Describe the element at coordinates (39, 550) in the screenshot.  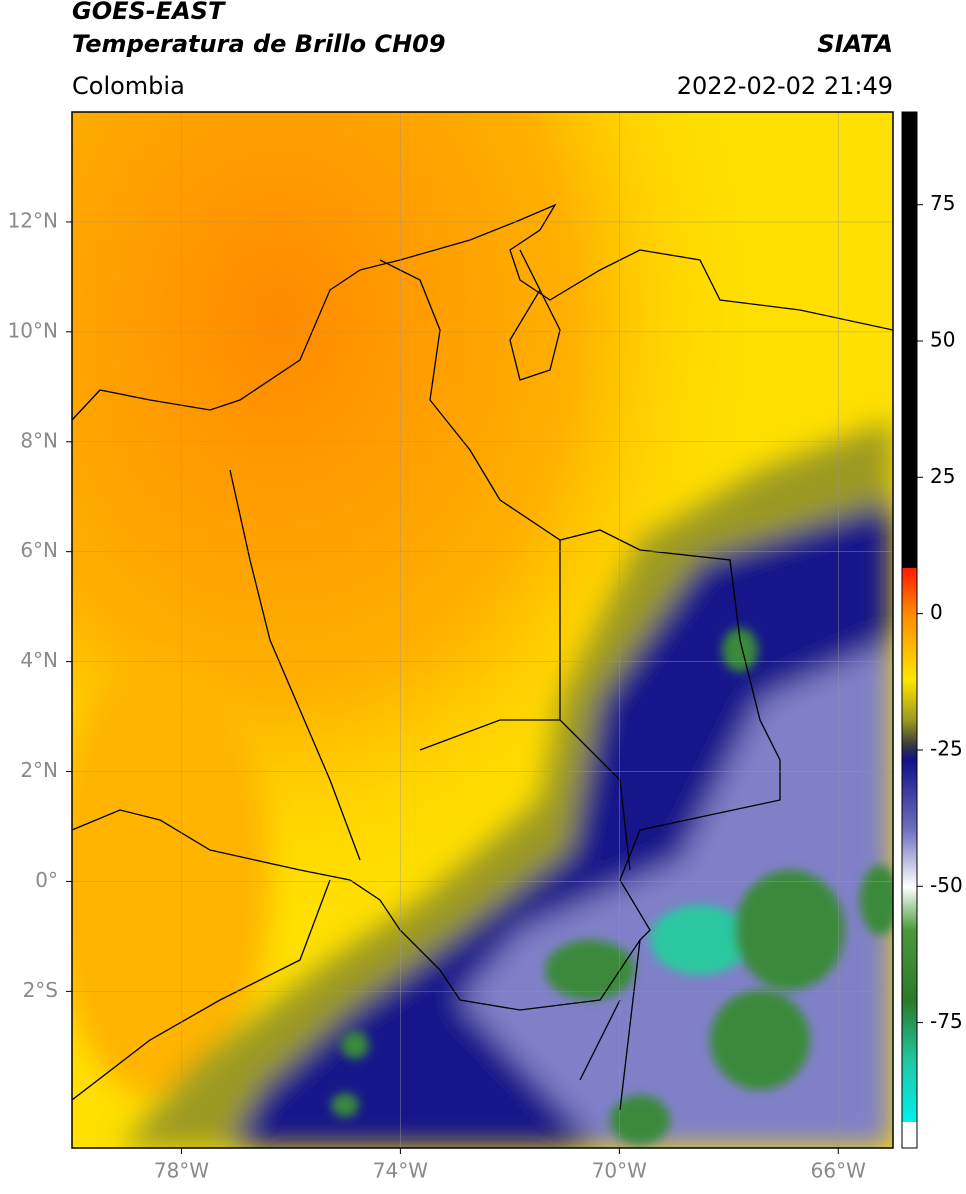
I see `y-tick-label: 6°N` at that location.